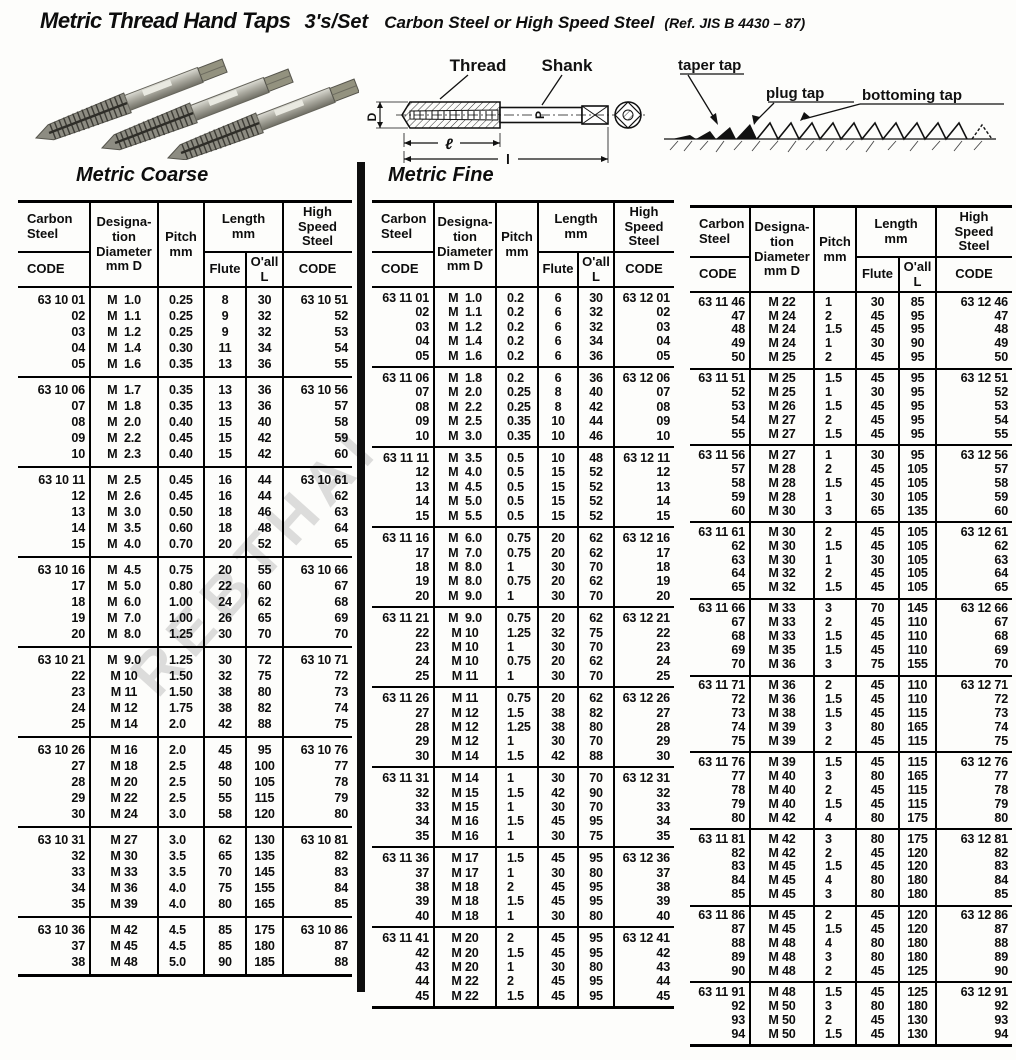 The height and width of the screenshot is (1060, 1016). I want to click on table-row: 63 11 86 M 45 2 45 120 63 12 86, so click(851, 916).